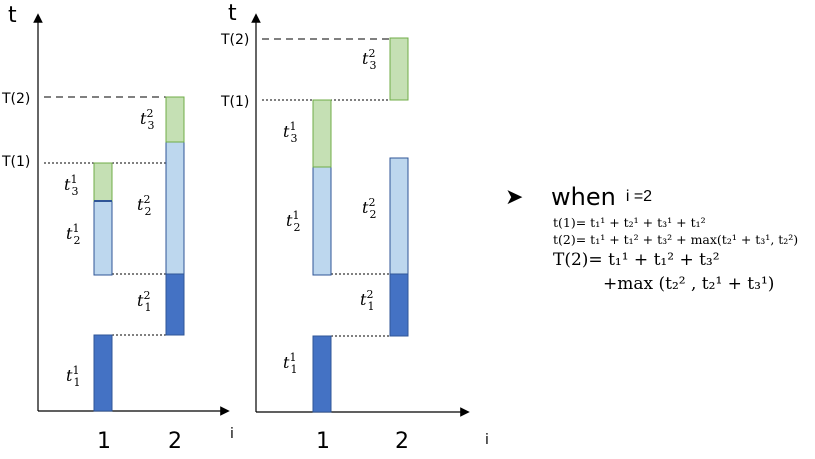 The image size is (815, 459). Describe the element at coordinates (147, 119) in the screenshot. I see `left-var-t3-2: t2 3` at that location.